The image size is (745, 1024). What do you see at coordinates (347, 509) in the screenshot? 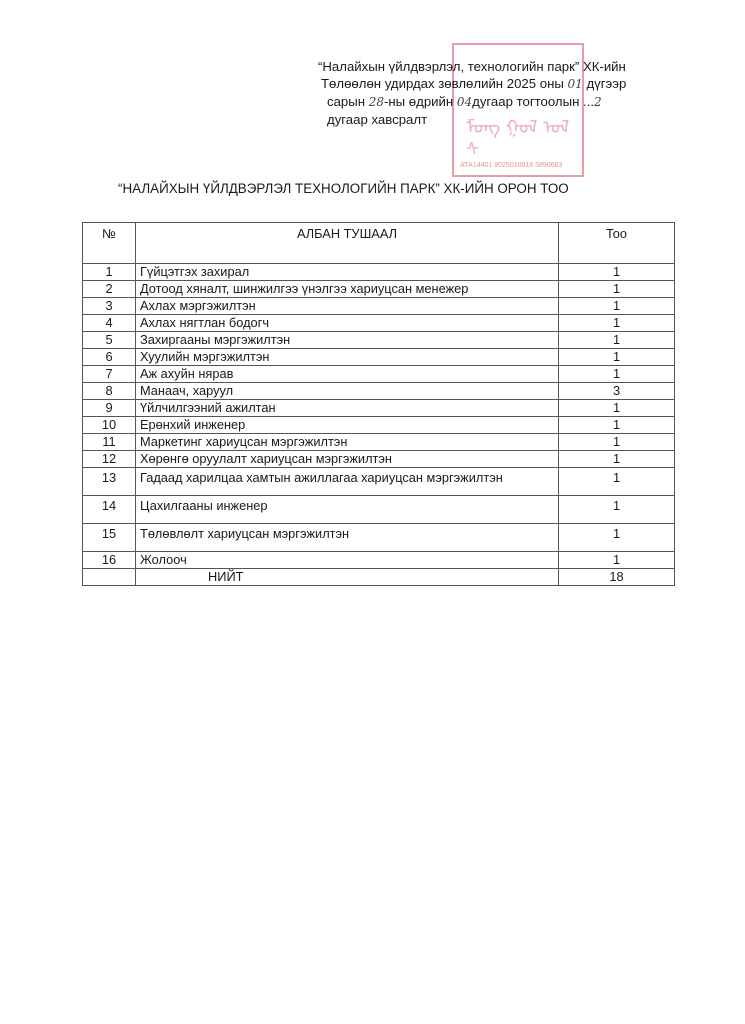
I see `row-position: Цахилгааны инженер` at bounding box center [347, 509].